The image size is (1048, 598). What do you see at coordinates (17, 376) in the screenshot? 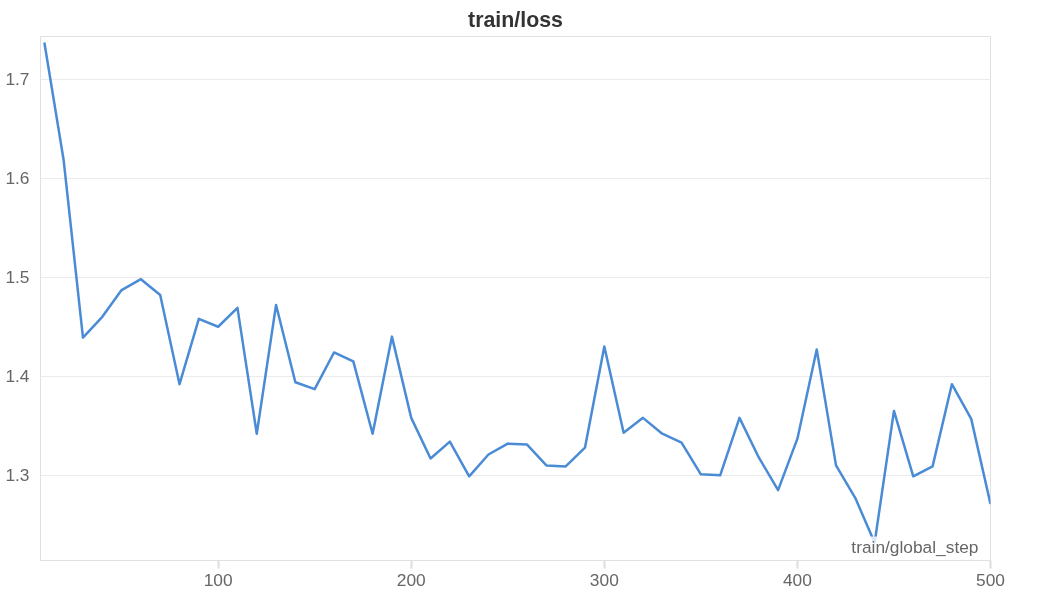
I see `y-tick-label: 1.4` at bounding box center [17, 376].